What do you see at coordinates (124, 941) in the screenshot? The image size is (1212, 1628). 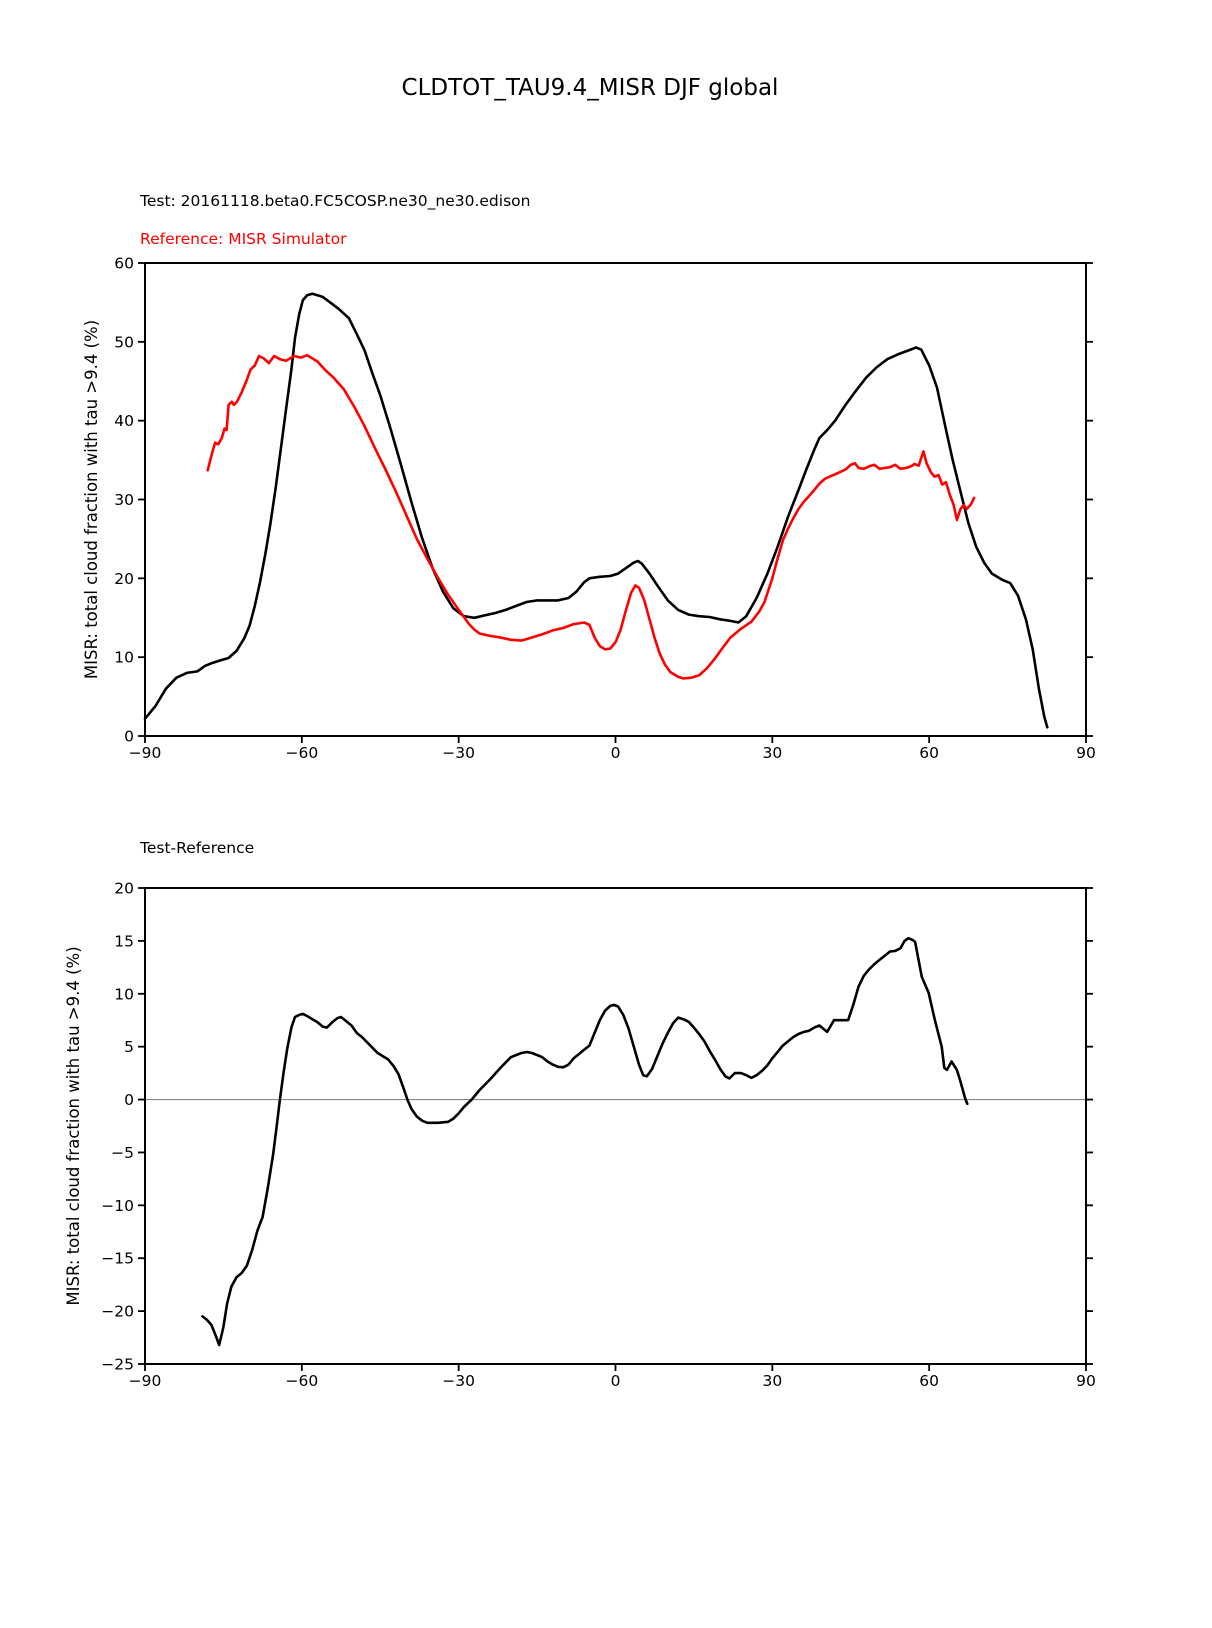 I see `y-tick-label: 15` at bounding box center [124, 941].